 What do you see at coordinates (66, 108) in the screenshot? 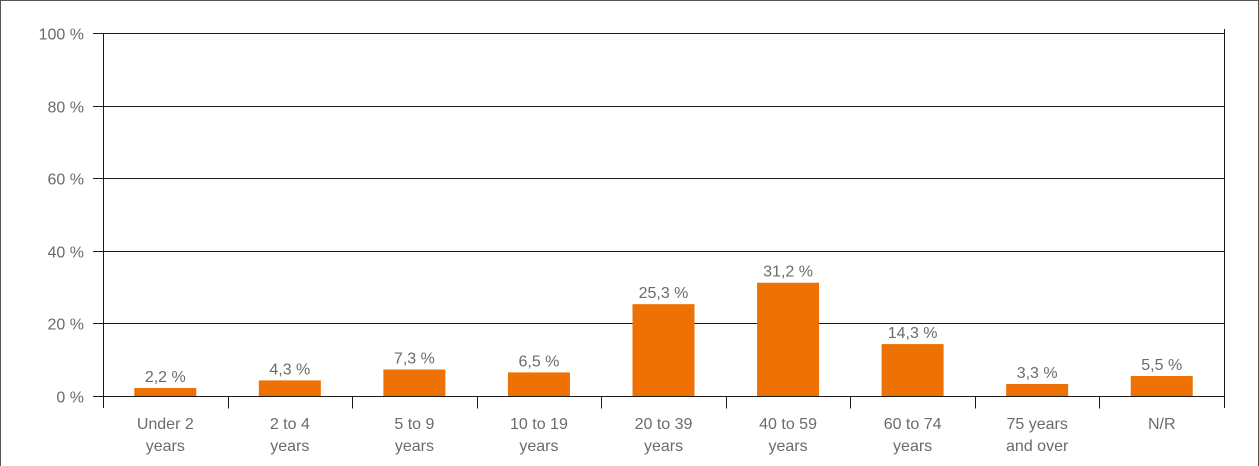
I see `y-tick-label-80: 80 %` at bounding box center [66, 108].